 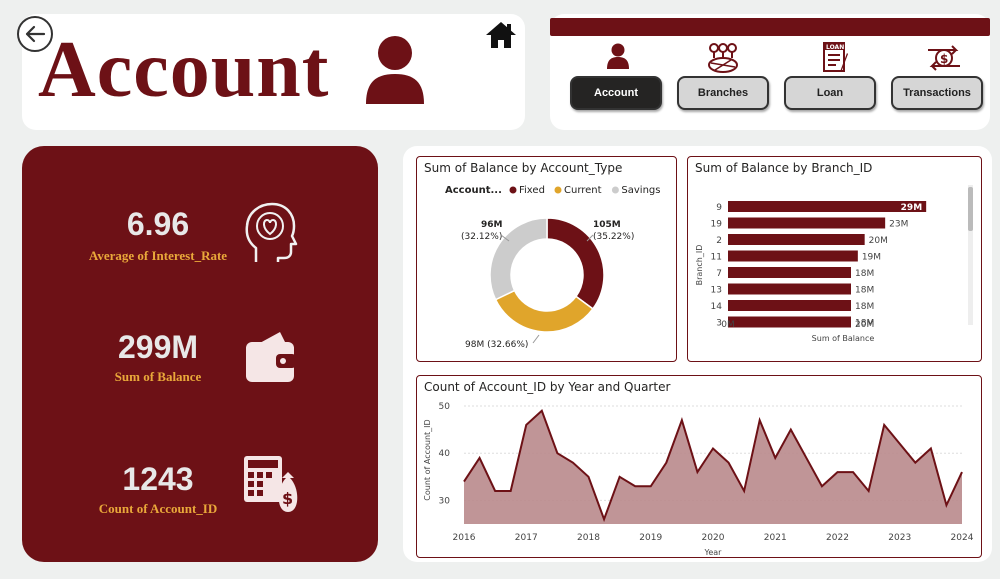 What do you see at coordinates (970, 209) in the screenshot?
I see `bar-scrollbar` at bounding box center [970, 209].